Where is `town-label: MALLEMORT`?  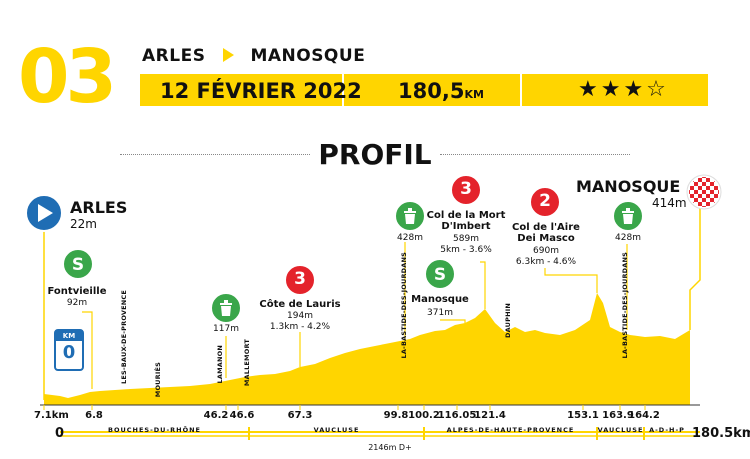
town-label: MALLEMORT is located at coordinates (247, 363).